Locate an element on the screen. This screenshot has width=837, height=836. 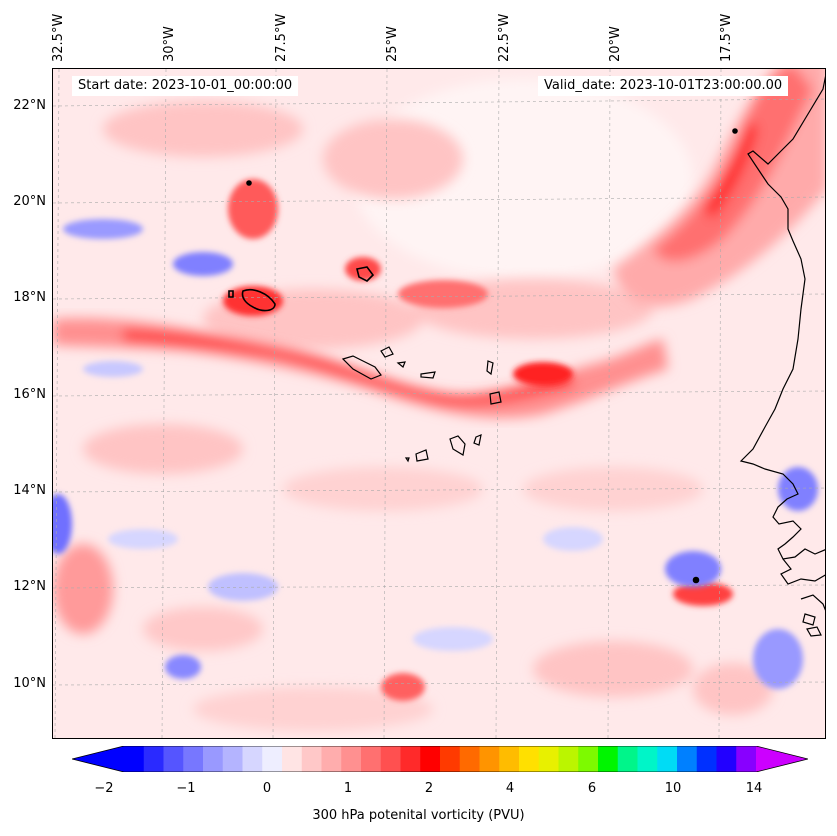
colorbar-extend-min is located at coordinates (98, 759).